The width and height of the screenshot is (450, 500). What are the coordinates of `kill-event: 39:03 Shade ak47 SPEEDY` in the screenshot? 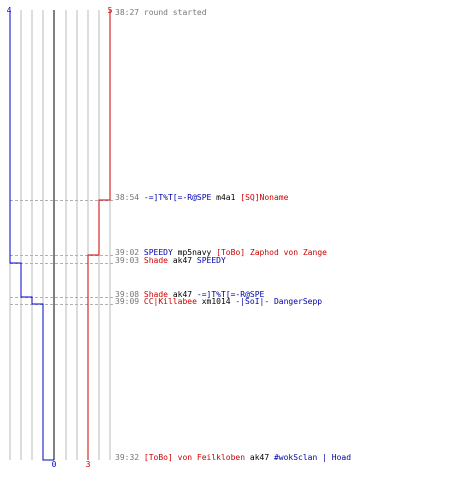 It's located at (170, 261).